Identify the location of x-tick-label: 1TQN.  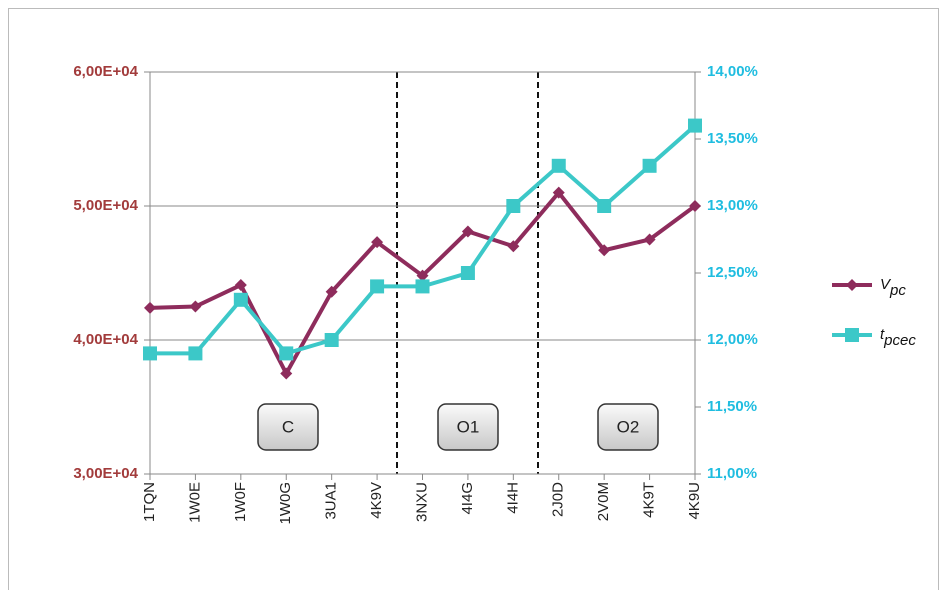
(149, 502).